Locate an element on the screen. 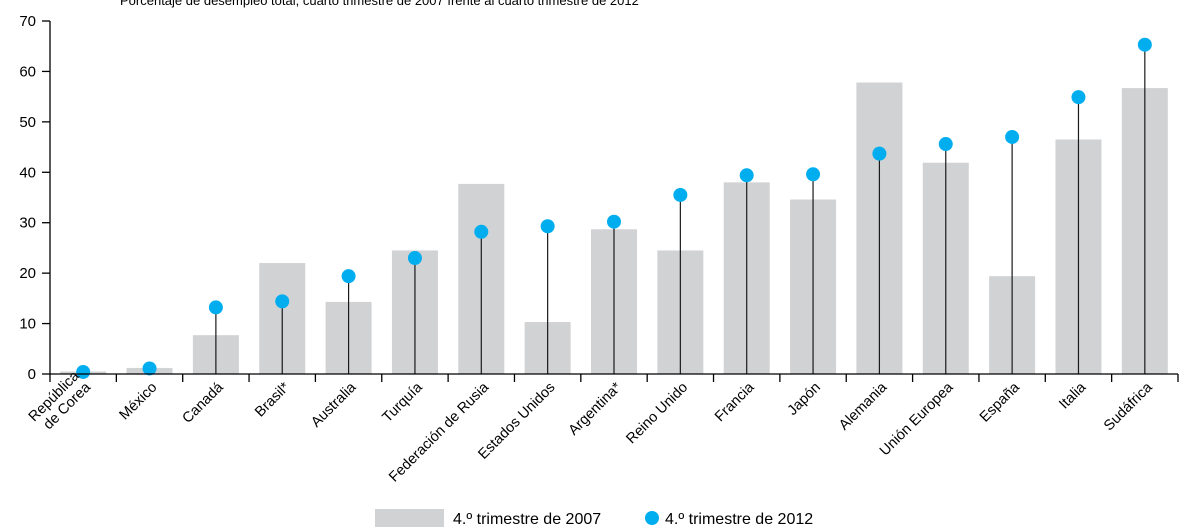 This screenshot has width=1180, height=527. x-tick-label-mexico: México is located at coordinates (139, 402).